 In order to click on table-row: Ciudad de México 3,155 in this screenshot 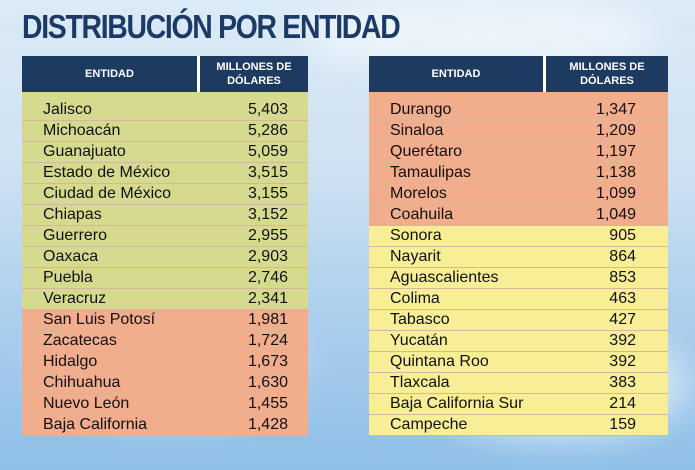, I will do `click(165, 194)`.